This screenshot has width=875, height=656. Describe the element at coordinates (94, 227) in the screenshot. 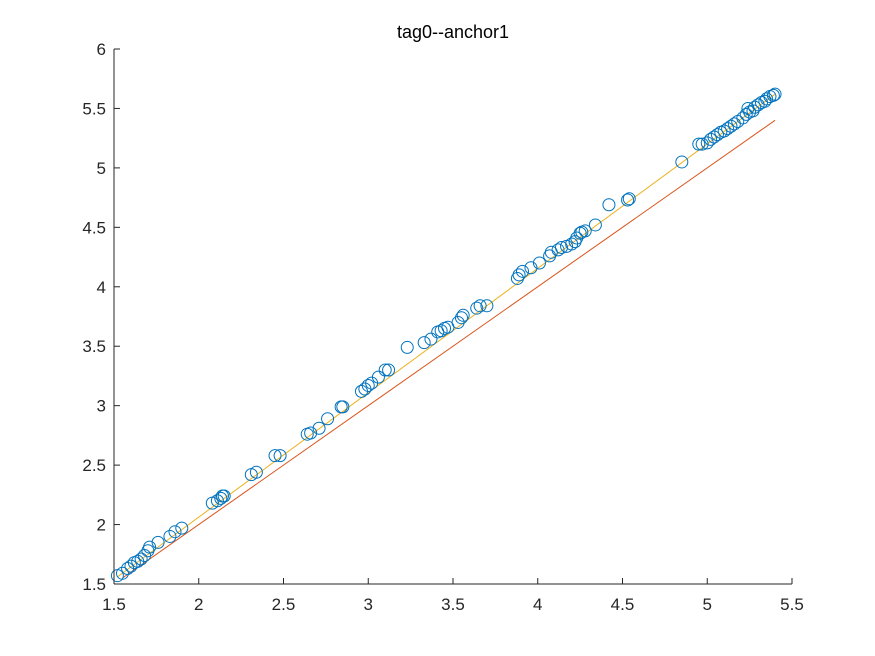

I see `y-tick-label: 4.5` at that location.